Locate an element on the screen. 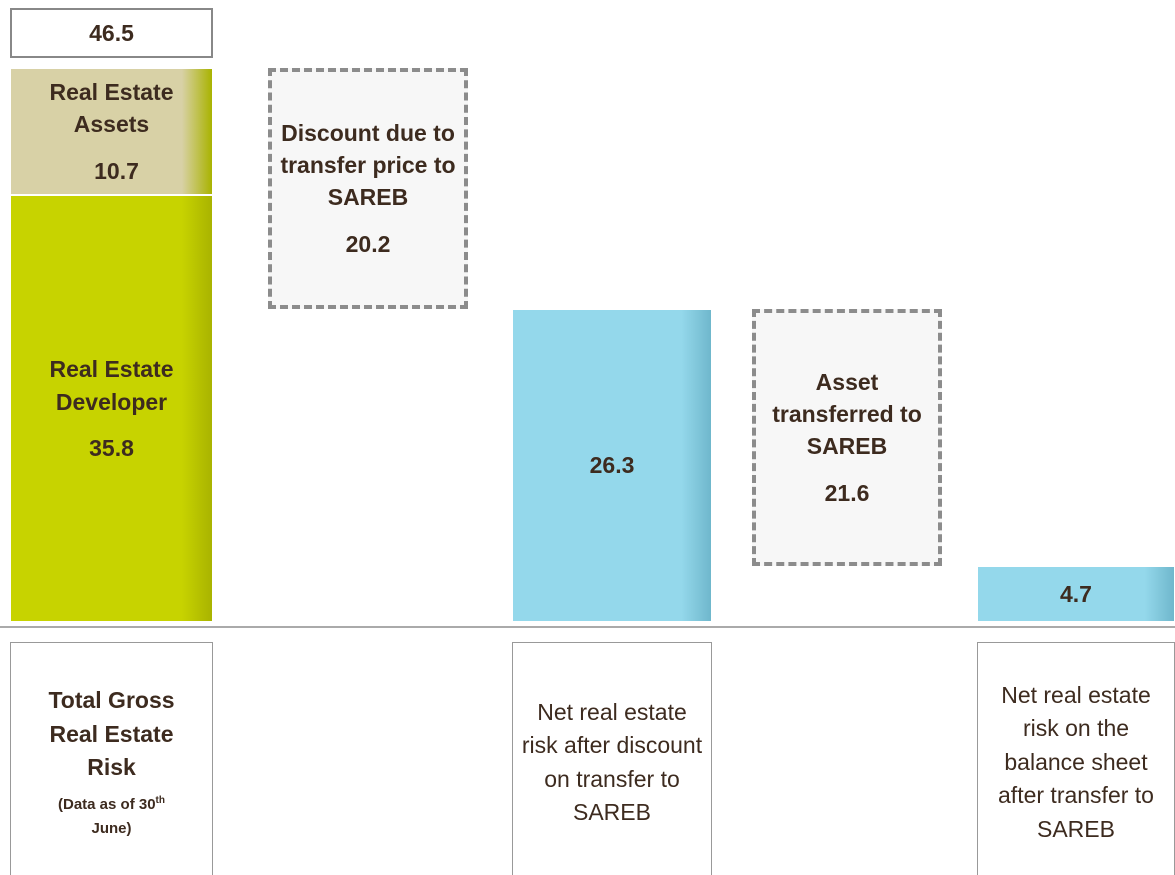 The height and width of the screenshot is (875, 1175). decrease-box: Asset transferred to SAREB 21.6 is located at coordinates (847, 437).